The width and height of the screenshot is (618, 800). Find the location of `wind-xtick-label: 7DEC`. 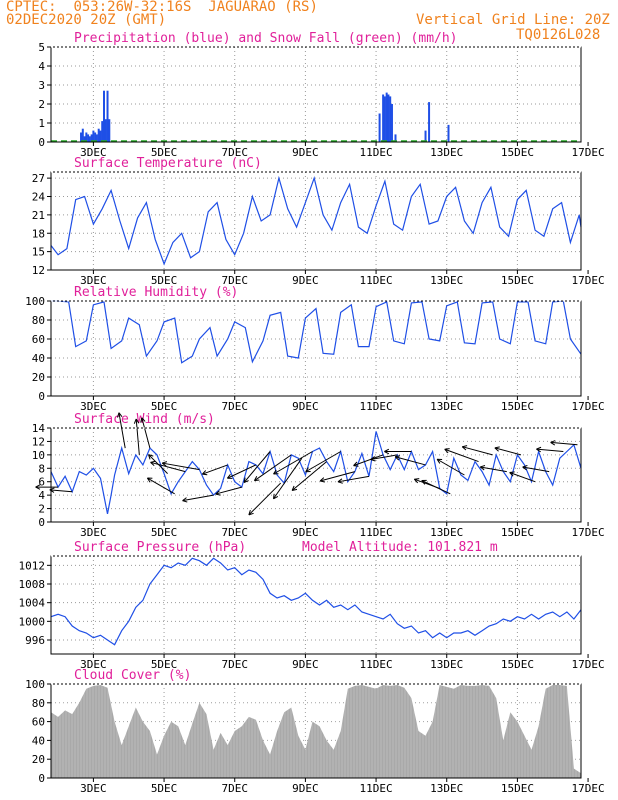

wind-xtick-label: 7DEC is located at coordinates (234, 532).